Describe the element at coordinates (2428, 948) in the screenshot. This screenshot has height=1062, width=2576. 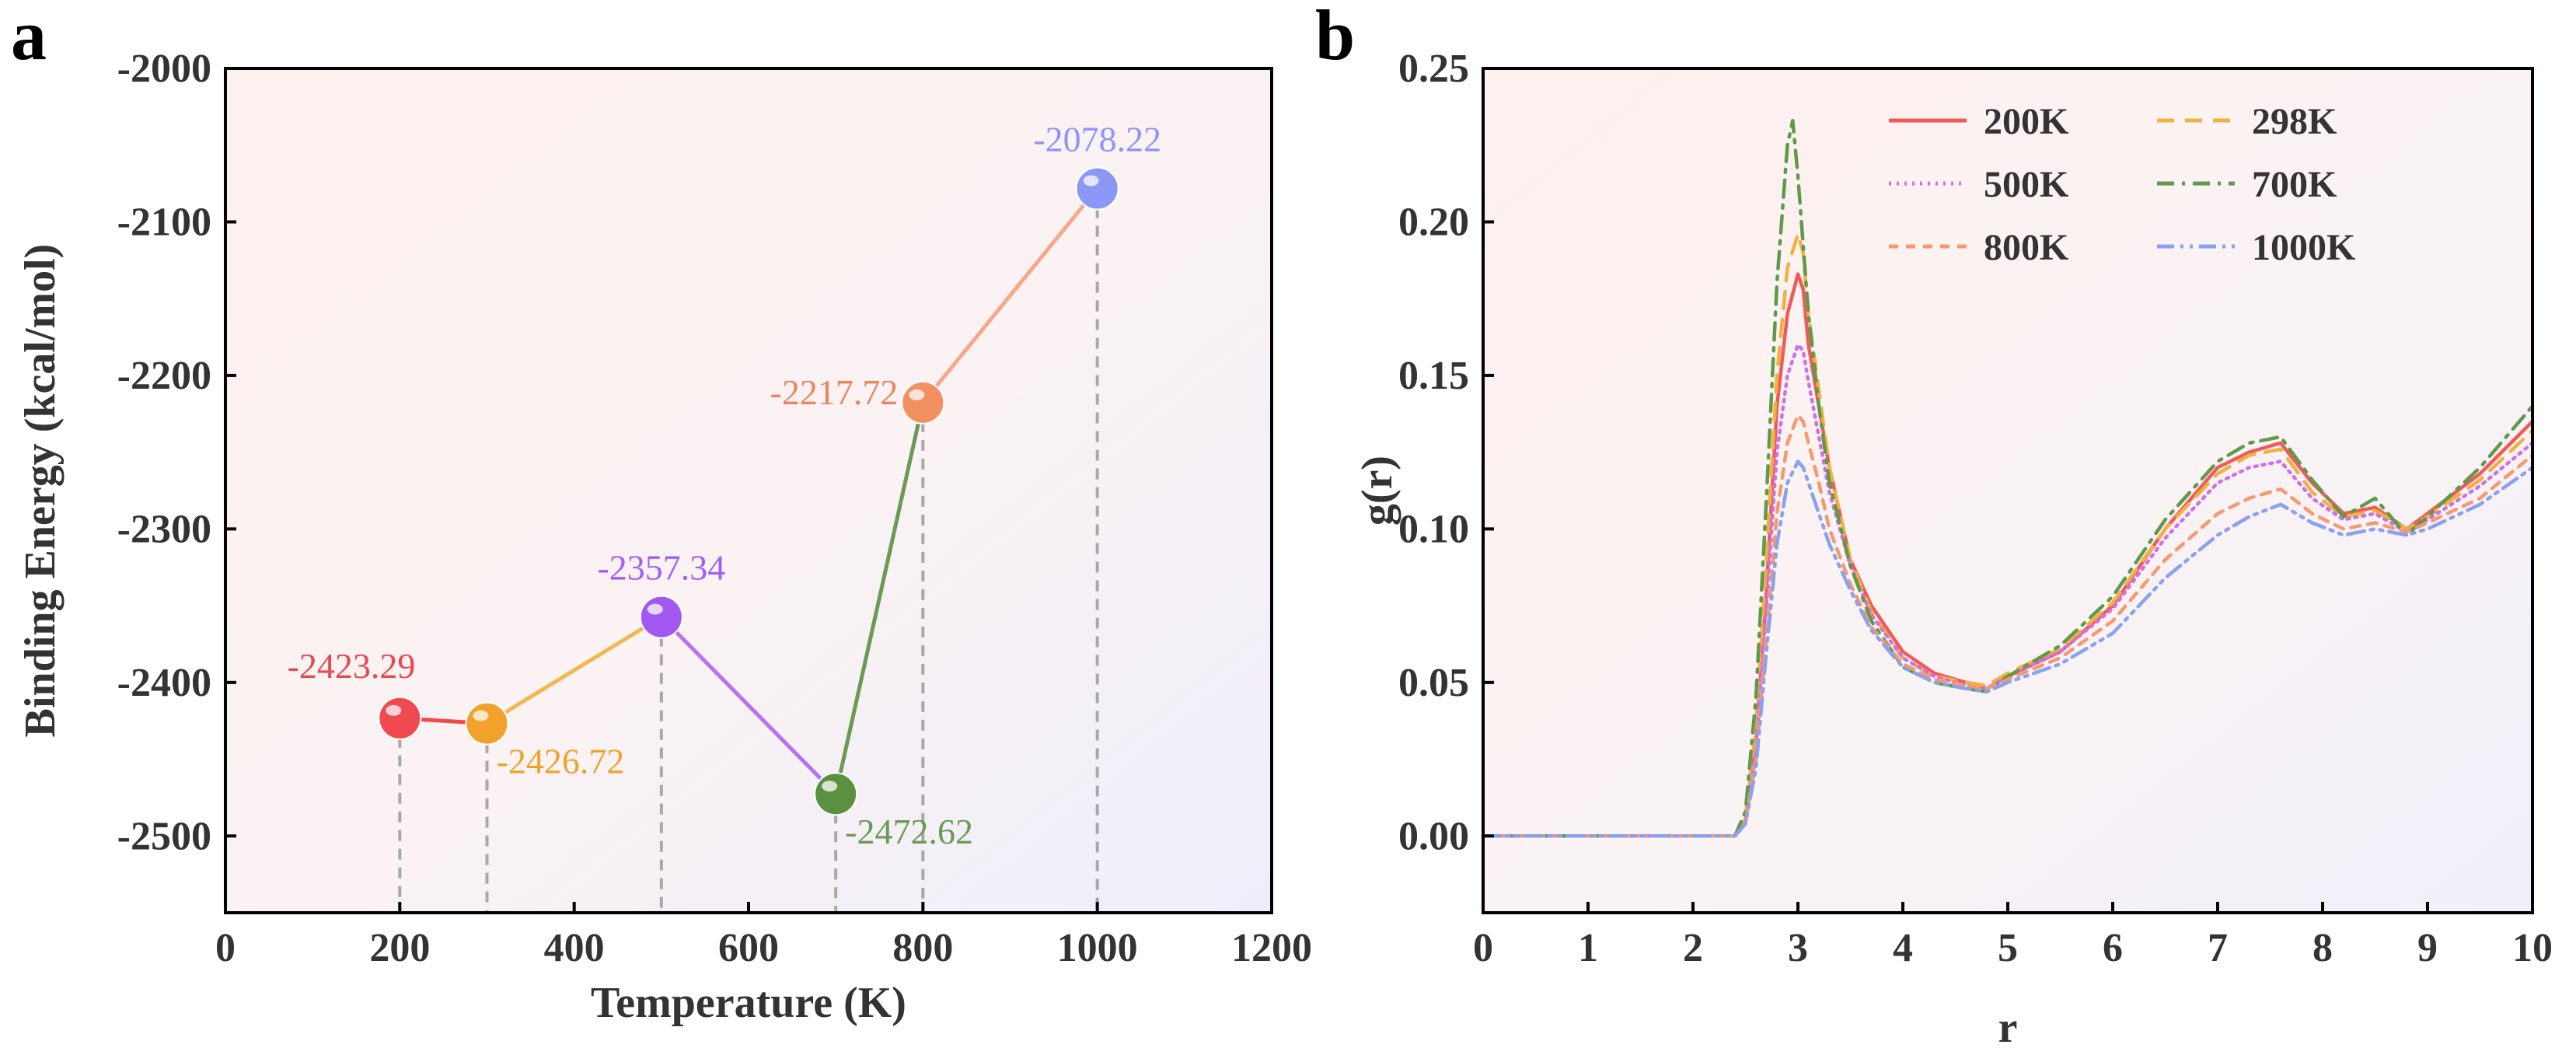
I see `panel-b-xtick-label: 9` at that location.